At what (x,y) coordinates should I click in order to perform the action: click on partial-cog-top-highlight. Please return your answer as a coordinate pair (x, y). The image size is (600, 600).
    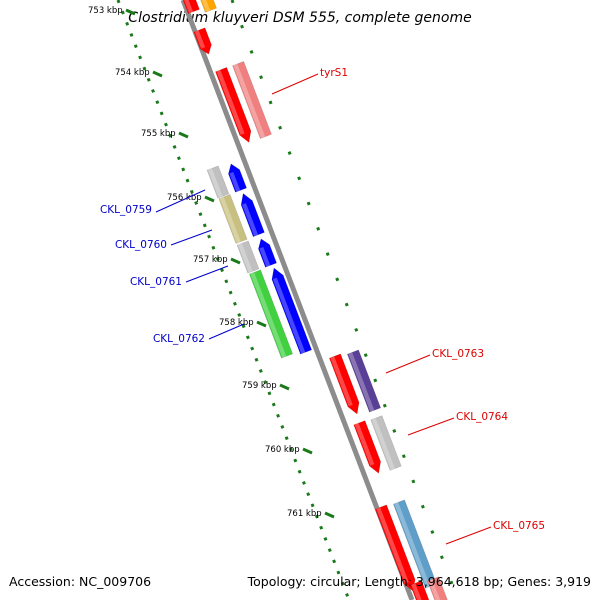
    Looking at the image, I should click on (204, 6).